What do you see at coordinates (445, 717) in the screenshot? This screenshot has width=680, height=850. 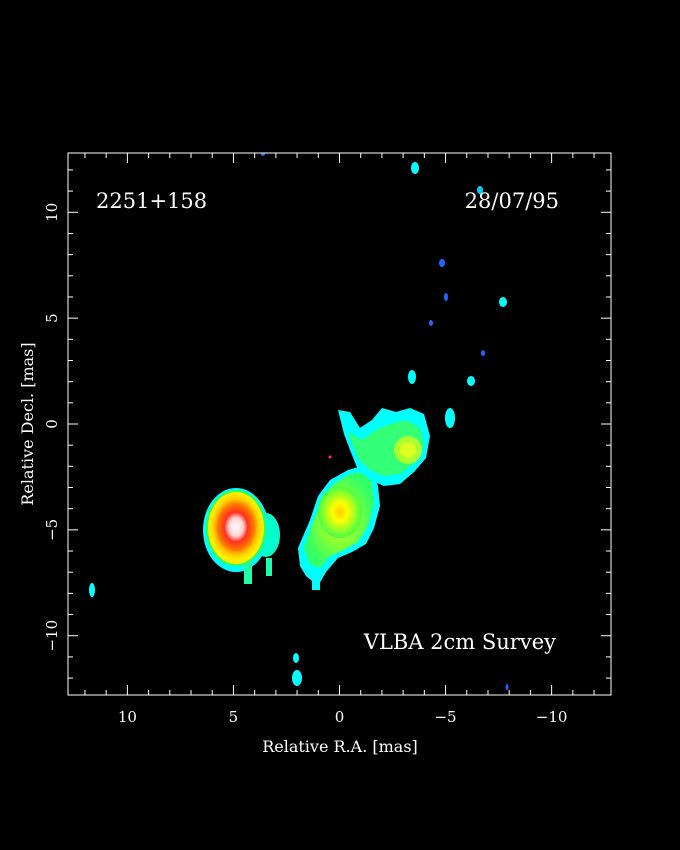 I see `x-tick-label: −5` at bounding box center [445, 717].